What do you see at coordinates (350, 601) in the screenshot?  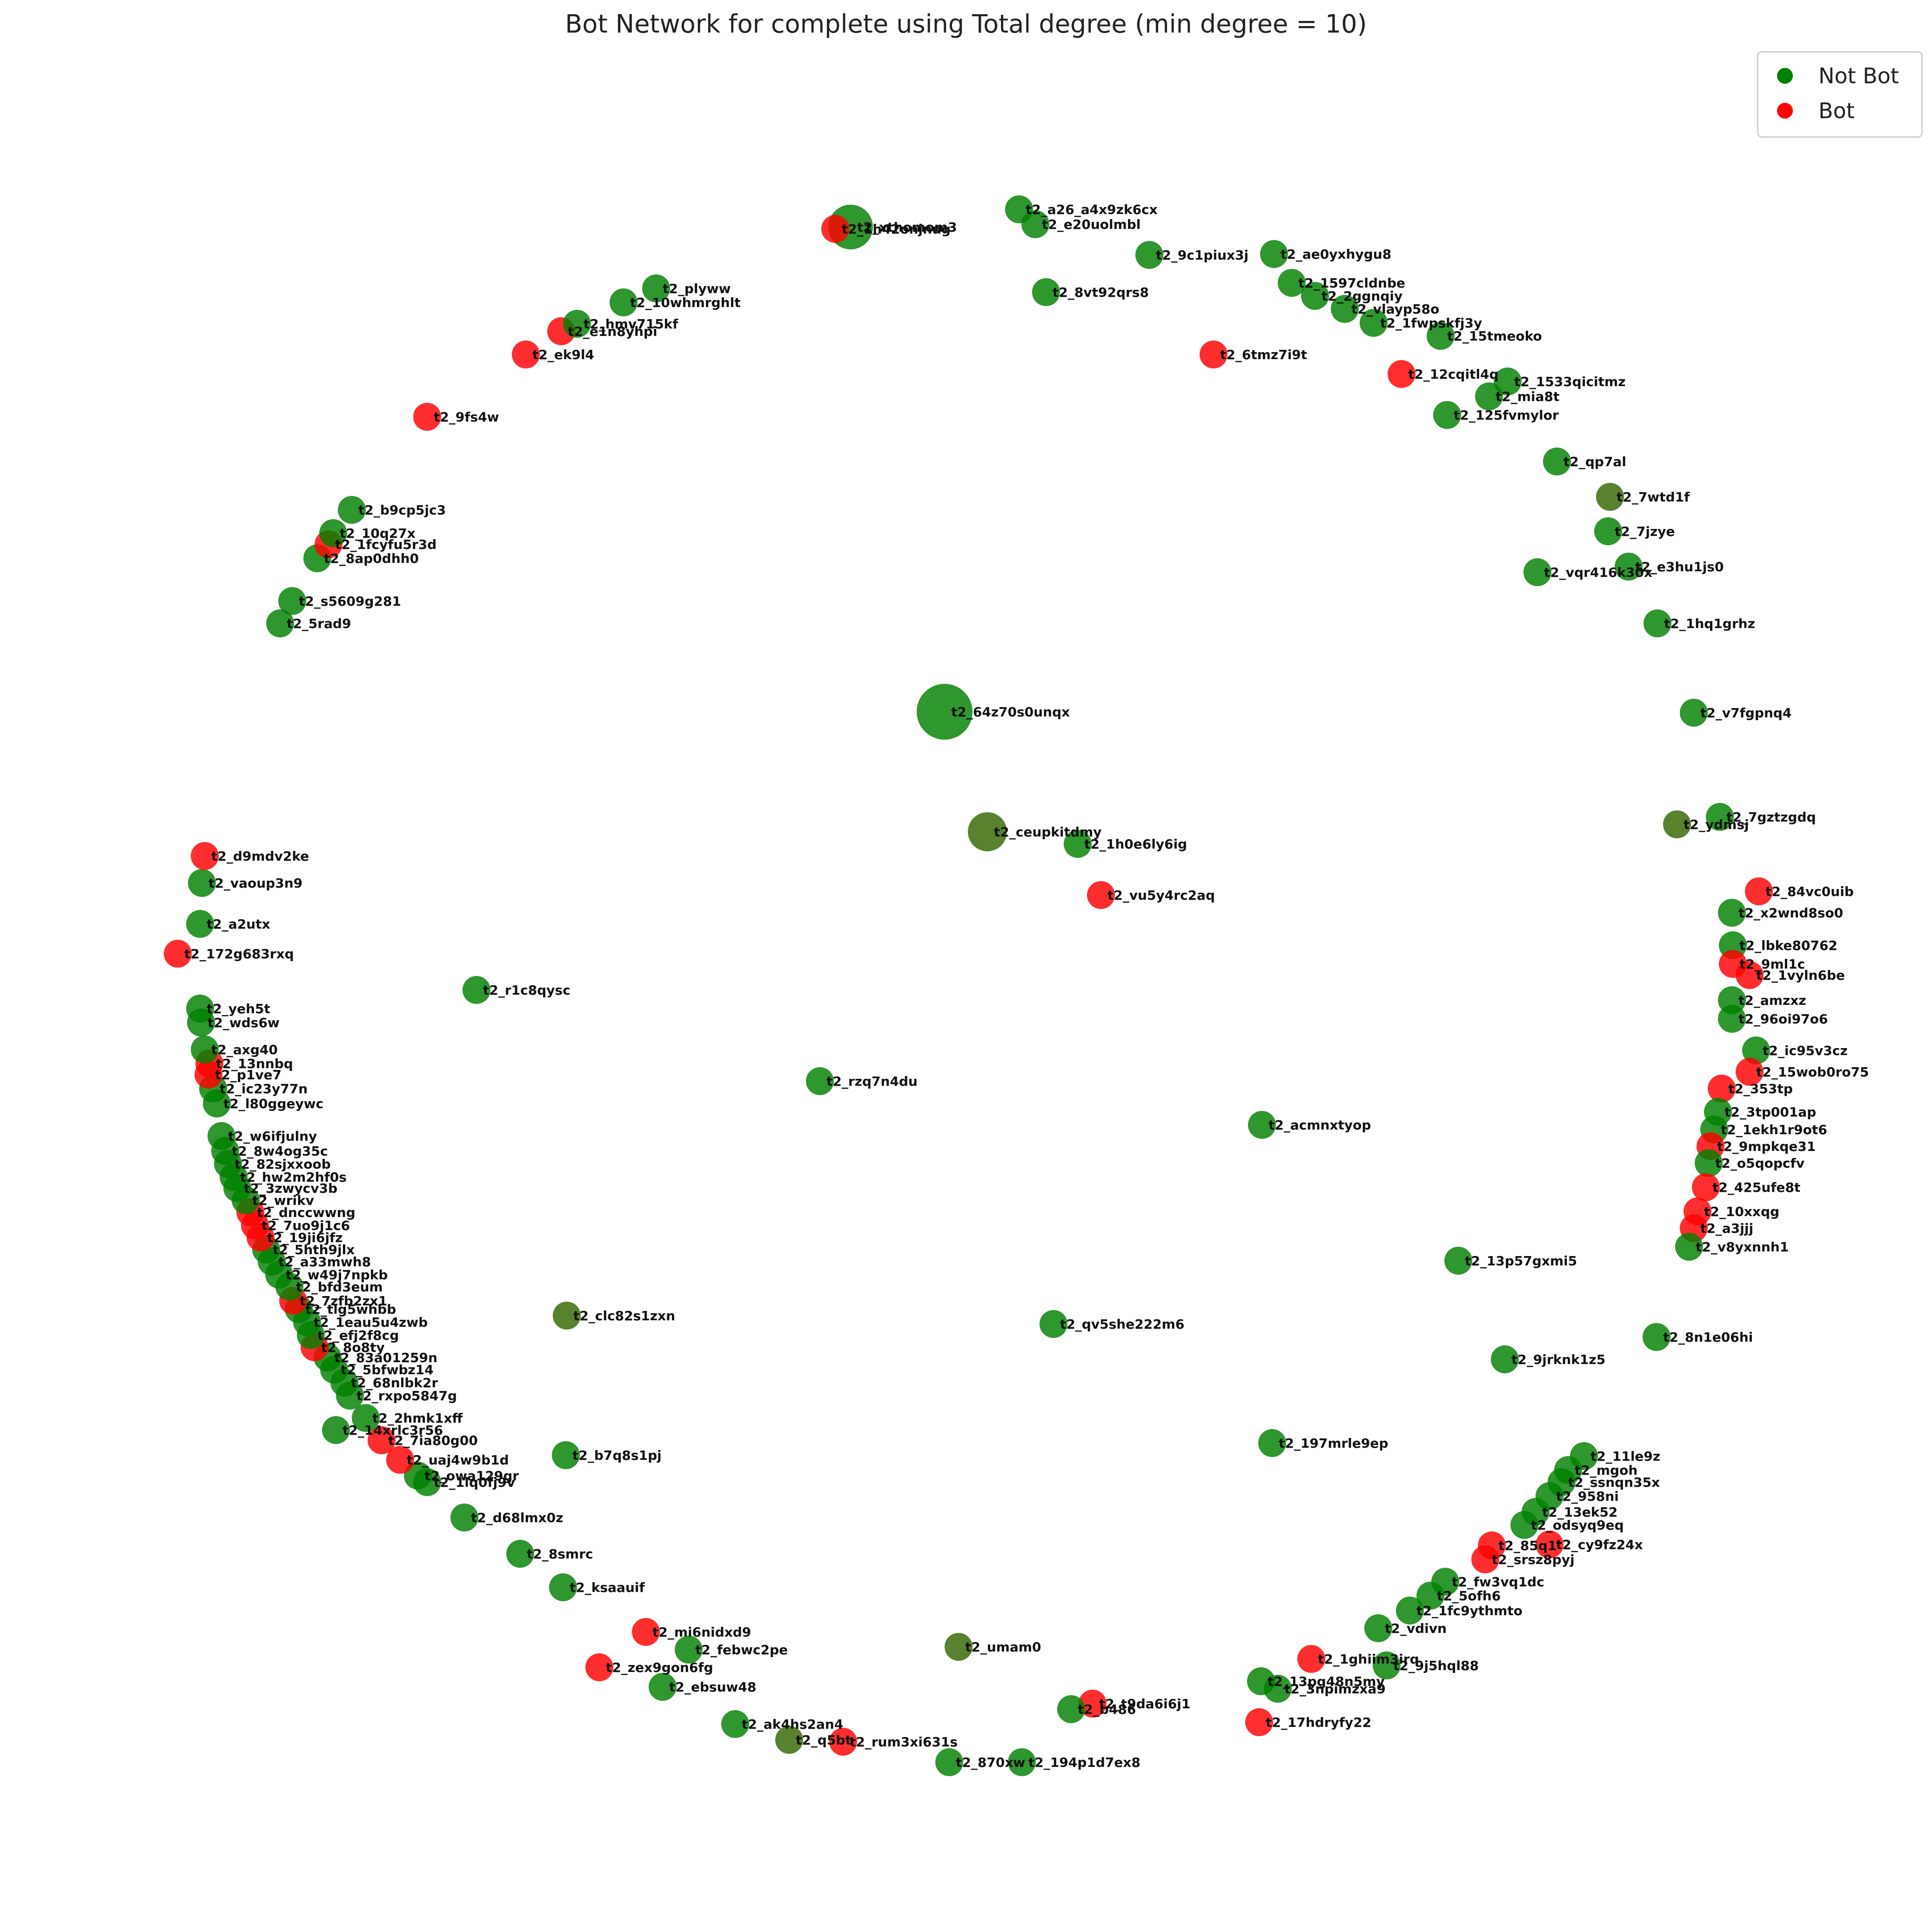 I see `node-label: t2_s5609g281` at bounding box center [350, 601].